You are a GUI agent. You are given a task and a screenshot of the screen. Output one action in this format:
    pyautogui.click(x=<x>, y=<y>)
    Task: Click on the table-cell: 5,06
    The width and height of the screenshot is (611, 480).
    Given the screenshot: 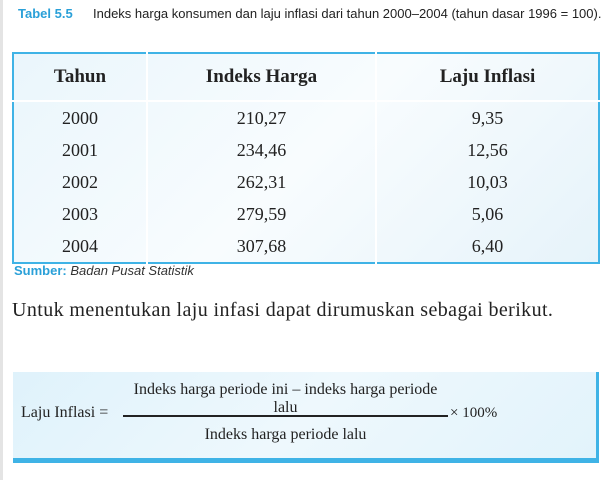 What is the action you would take?
    pyautogui.click(x=487, y=213)
    